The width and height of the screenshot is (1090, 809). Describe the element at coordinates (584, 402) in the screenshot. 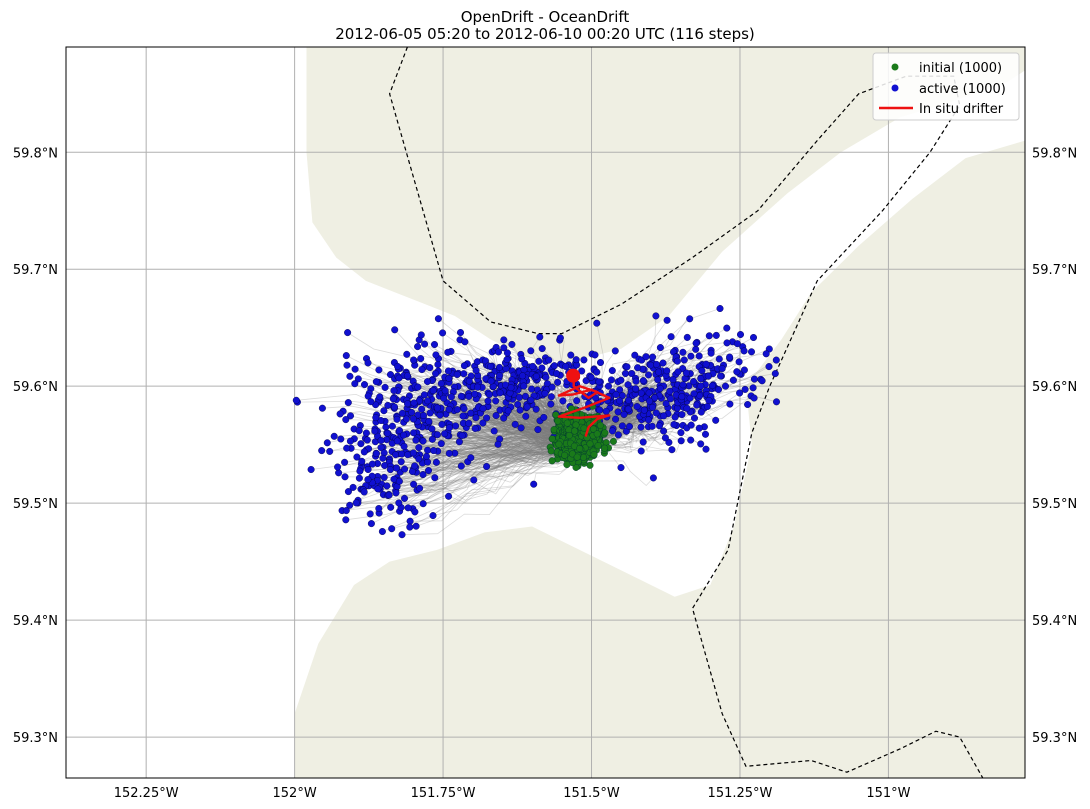

I see `drifter-track` at that location.